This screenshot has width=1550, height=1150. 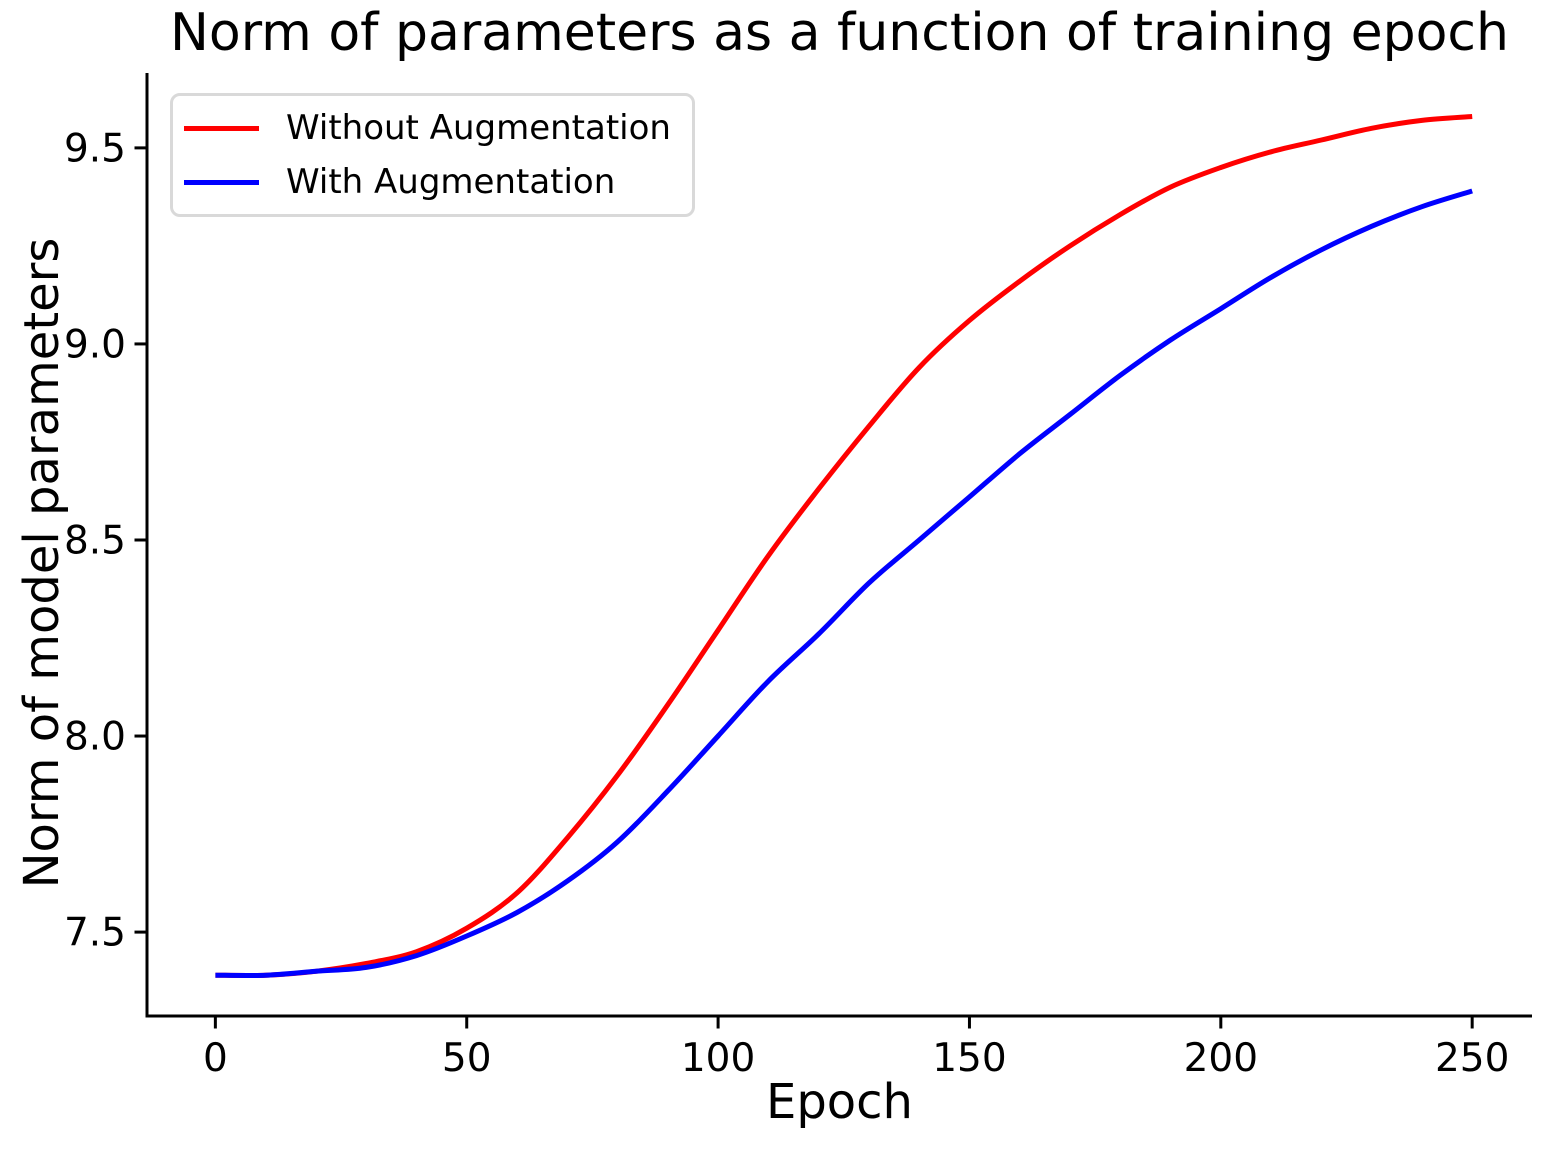 What do you see at coordinates (718, 1058) in the screenshot?
I see `x-tick-label: 100` at bounding box center [718, 1058].